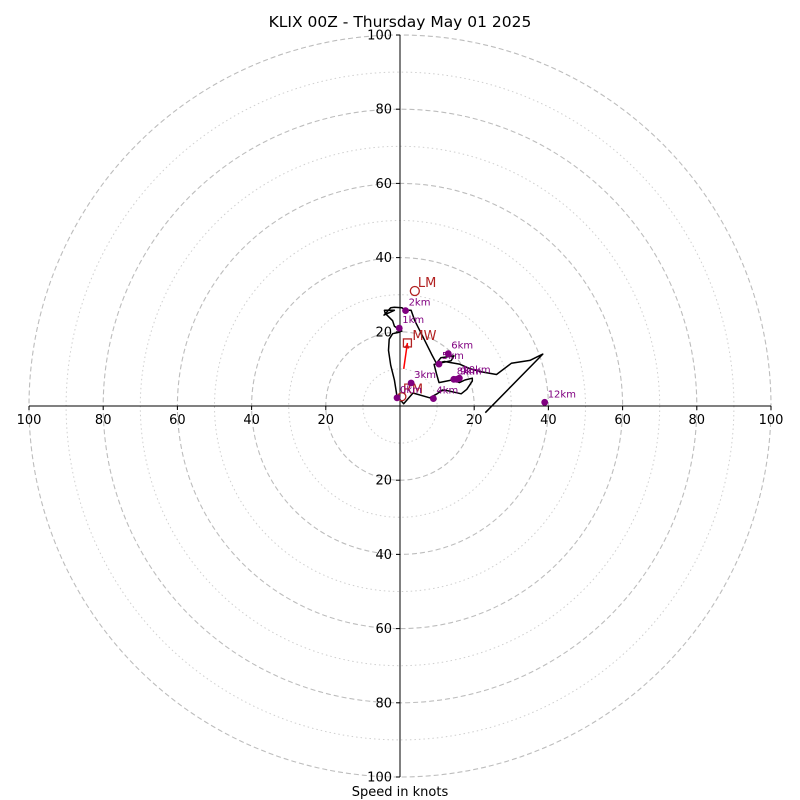  Describe the element at coordinates (425, 375) in the screenshot. I see `height-marker-label: 3km` at that location.